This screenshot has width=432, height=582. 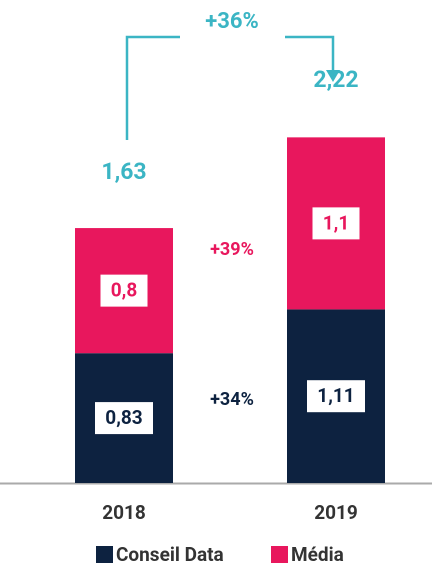 What do you see at coordinates (232, 399) in the screenshot?
I see `growth-data: +34%` at bounding box center [232, 399].